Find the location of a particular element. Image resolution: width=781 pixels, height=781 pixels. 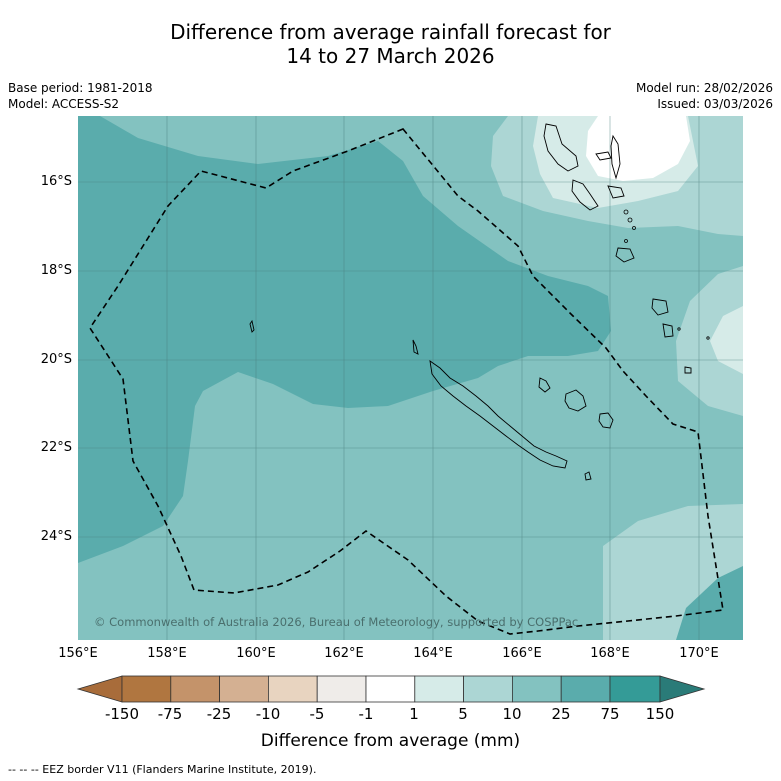

efate is located at coordinates (625, 255).